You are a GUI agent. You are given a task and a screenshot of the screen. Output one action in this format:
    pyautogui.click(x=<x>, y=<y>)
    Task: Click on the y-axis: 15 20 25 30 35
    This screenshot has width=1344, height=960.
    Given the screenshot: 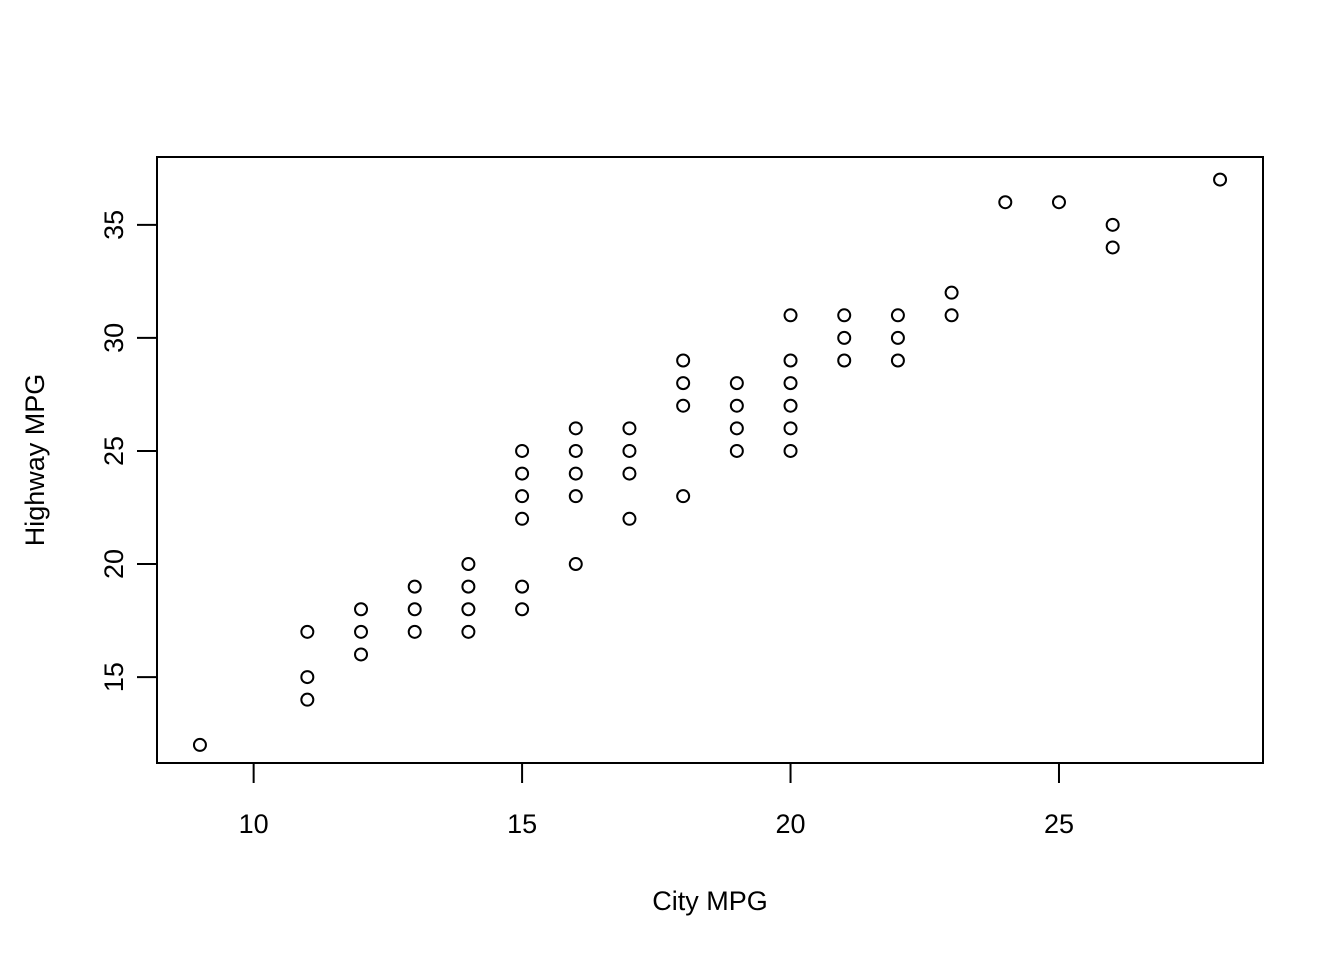 What is the action you would take?
    pyautogui.click(x=128, y=451)
    